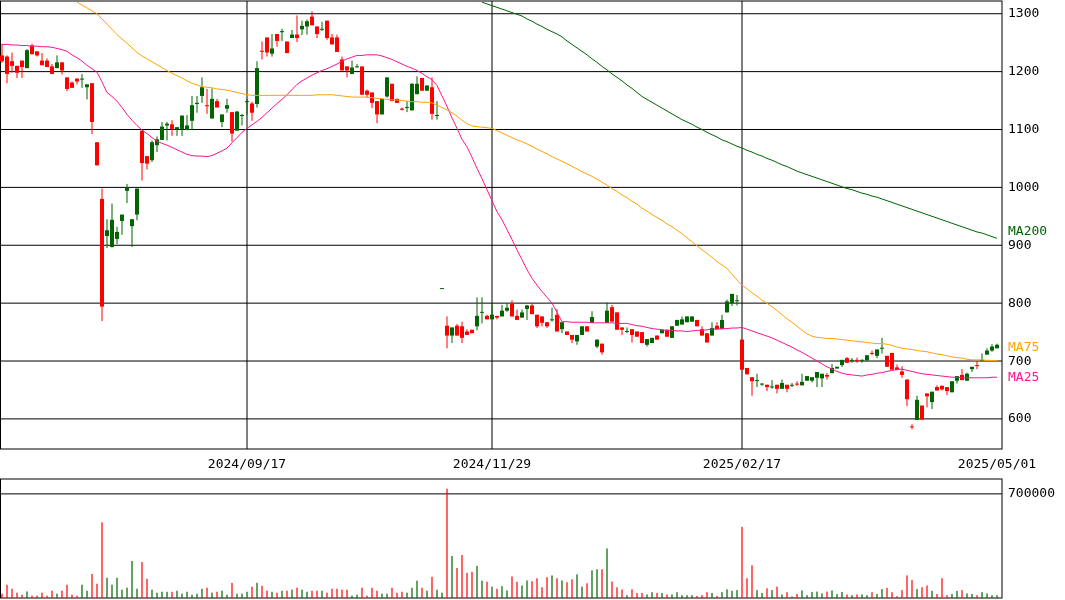  What do you see at coordinates (492, 463) in the screenshot?
I see `x-tick-label: 2024/11/29` at bounding box center [492, 463].